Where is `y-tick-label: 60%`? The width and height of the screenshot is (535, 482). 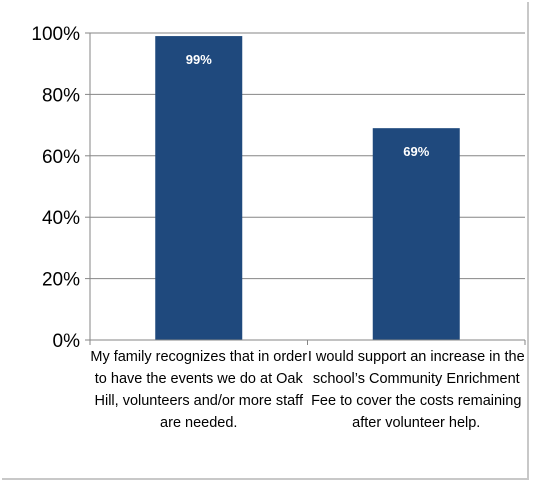 y-tick-label: 60% is located at coordinates (61, 157).